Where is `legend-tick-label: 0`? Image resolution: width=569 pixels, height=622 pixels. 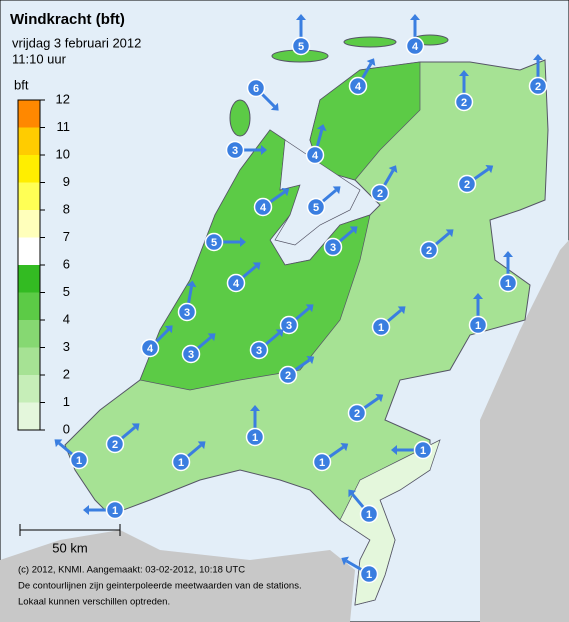
legend-tick-label: 0 is located at coordinates (66, 428).